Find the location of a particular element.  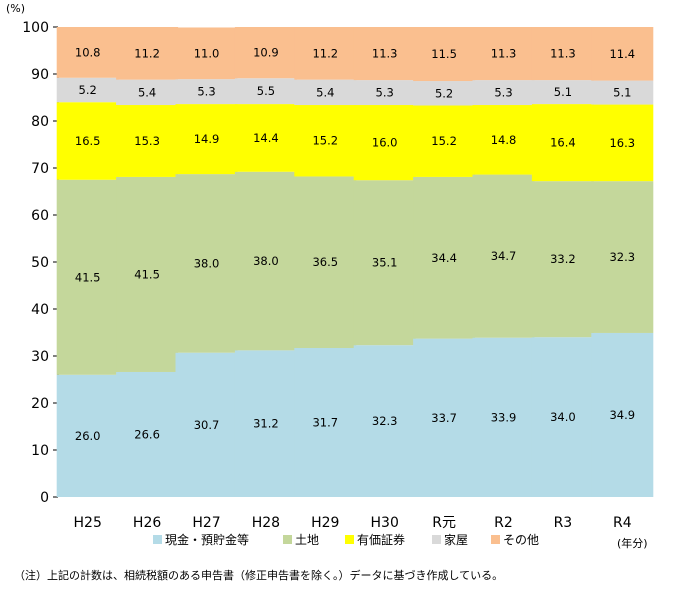

data-label: 14.9 is located at coordinates (207, 139).